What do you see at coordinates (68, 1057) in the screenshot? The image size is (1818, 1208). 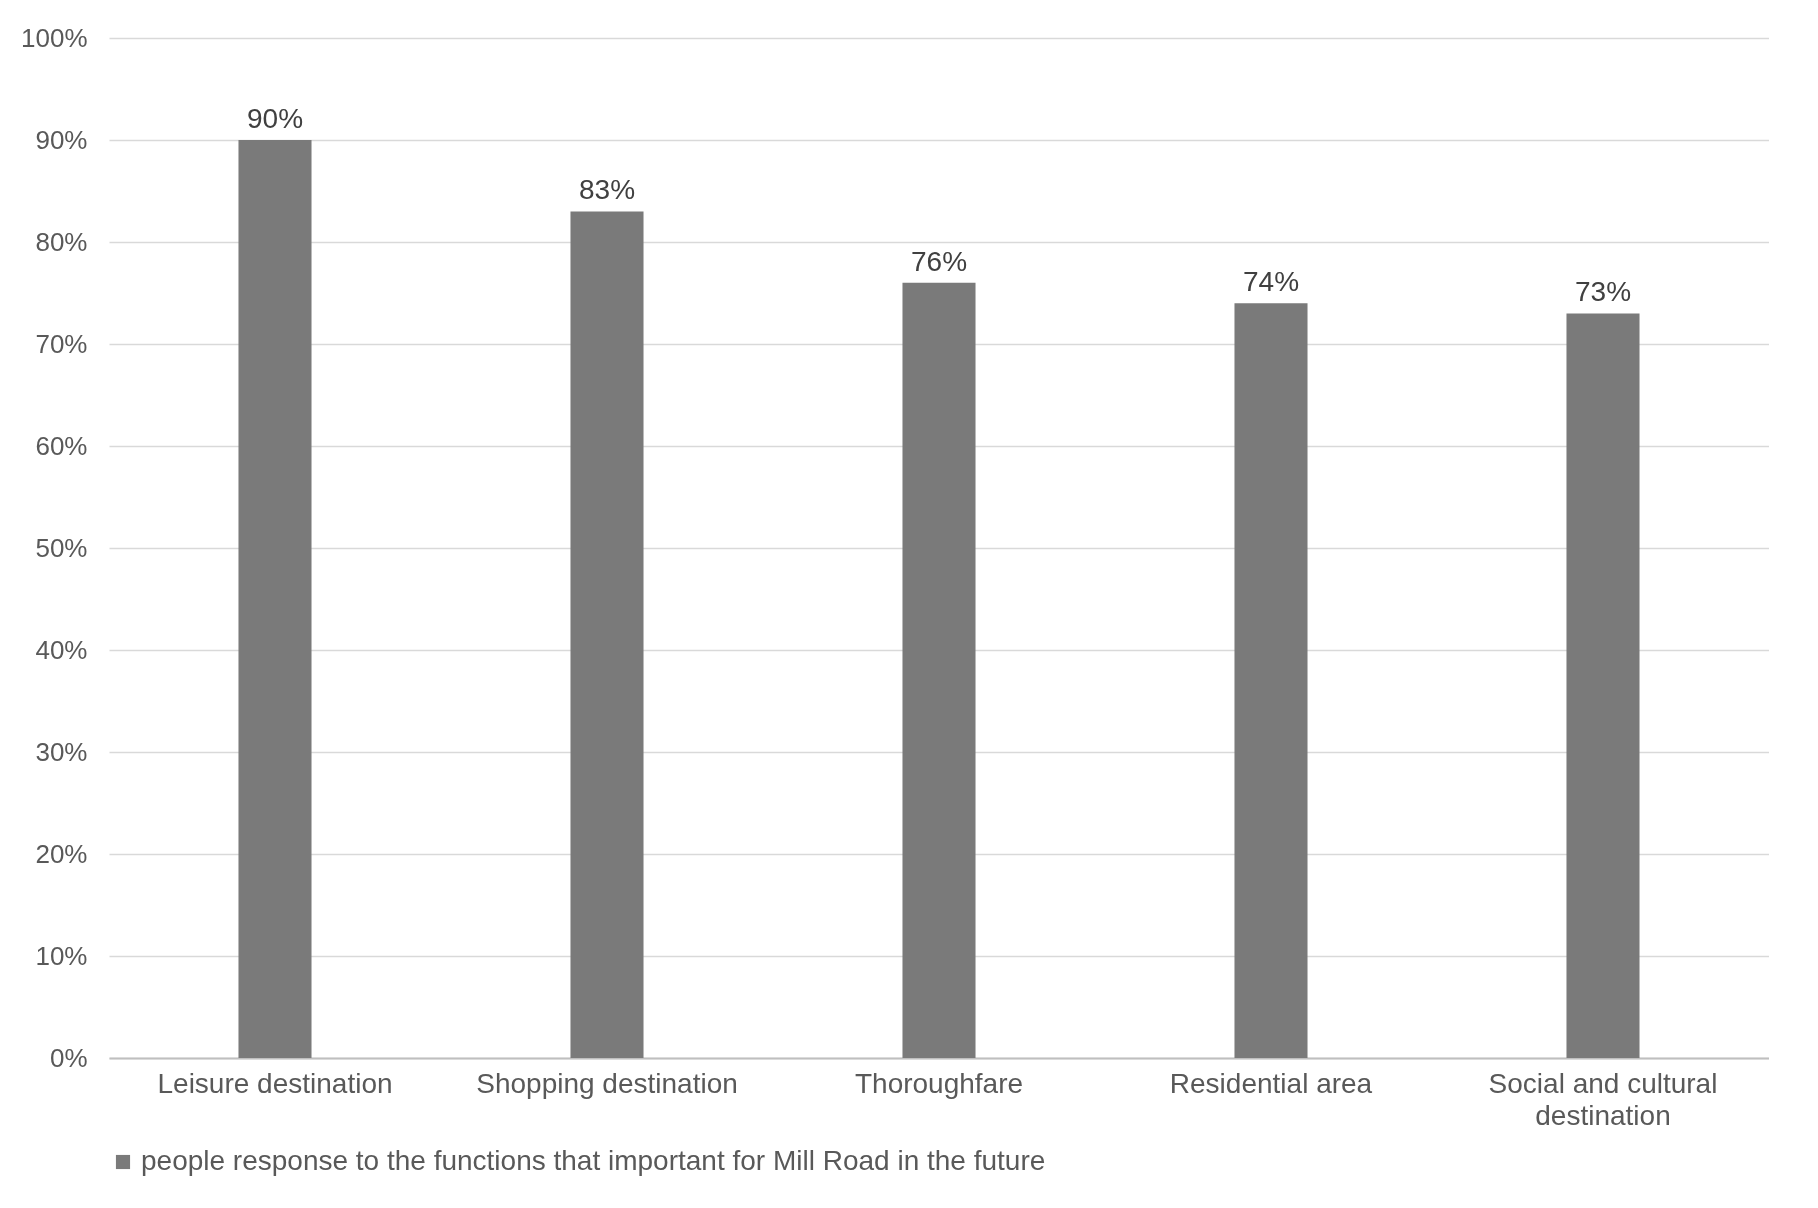 I see `y-tick-label: 0%` at bounding box center [68, 1057].